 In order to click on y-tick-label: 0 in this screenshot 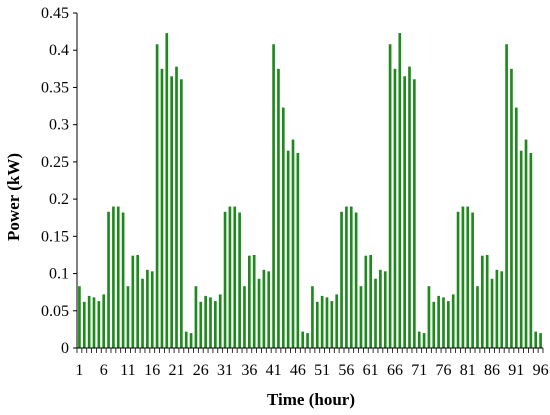, I will do `click(65, 348)`.